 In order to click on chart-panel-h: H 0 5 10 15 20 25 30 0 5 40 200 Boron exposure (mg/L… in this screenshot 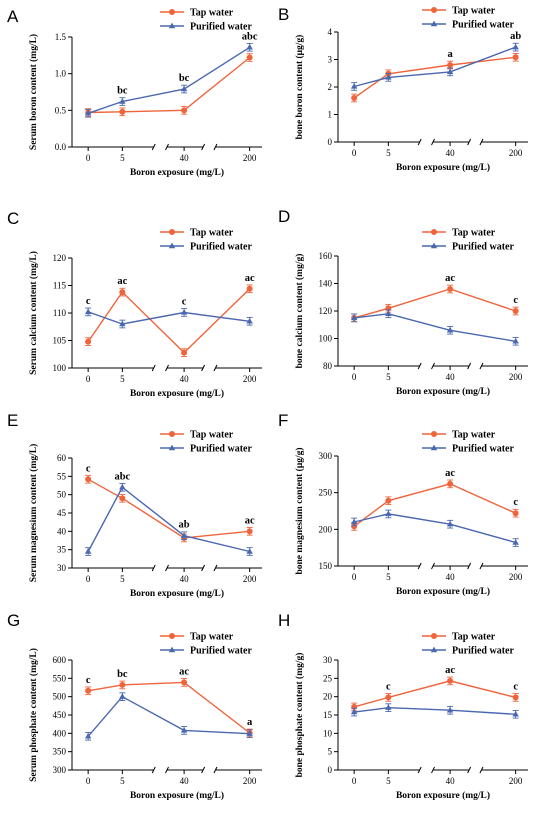, I will do `click(403, 706)`.